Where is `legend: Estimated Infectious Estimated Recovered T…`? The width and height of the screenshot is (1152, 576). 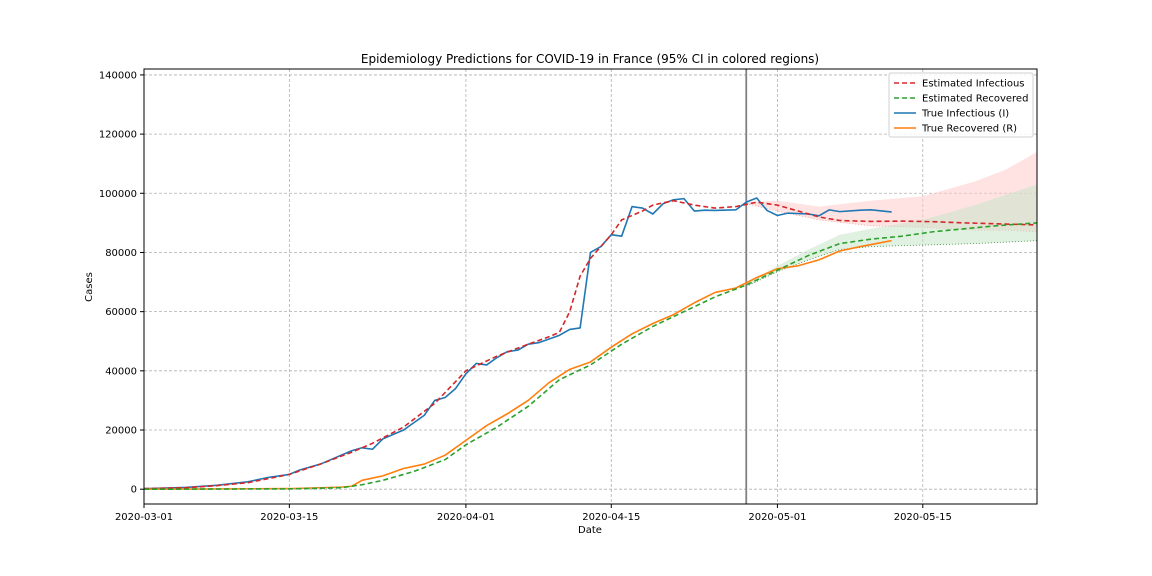 legend: Estimated Infectious Estimated Recovered T… is located at coordinates (961, 105).